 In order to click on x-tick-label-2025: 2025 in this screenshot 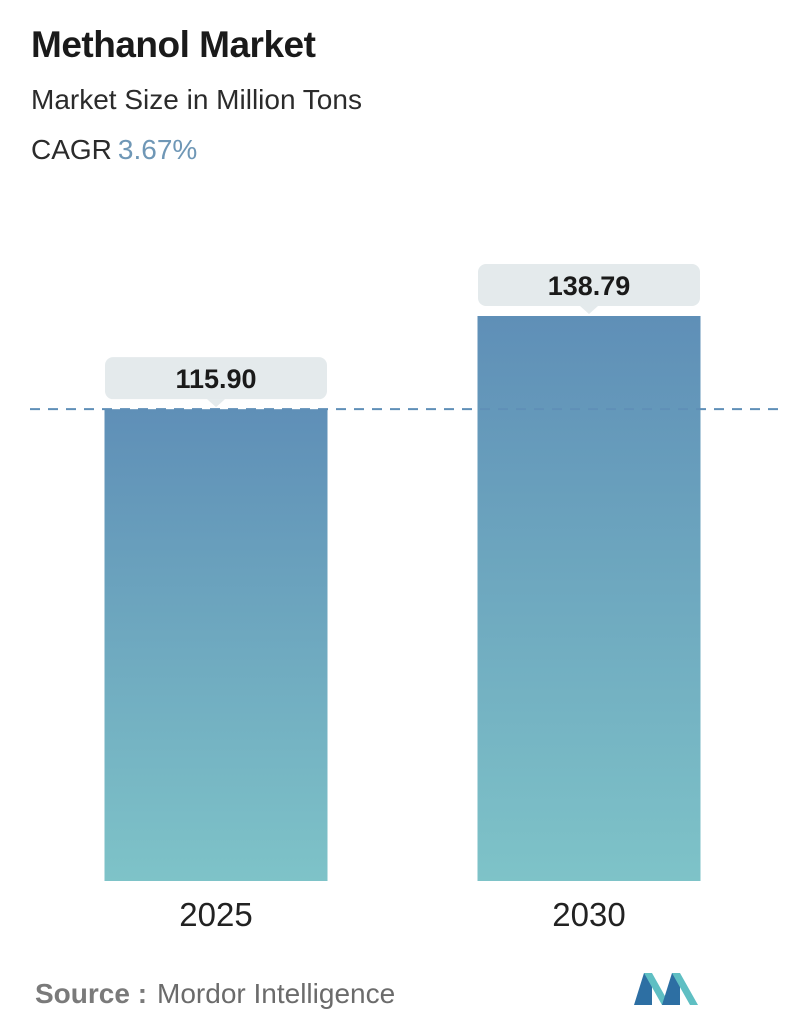, I will do `click(215, 914)`.